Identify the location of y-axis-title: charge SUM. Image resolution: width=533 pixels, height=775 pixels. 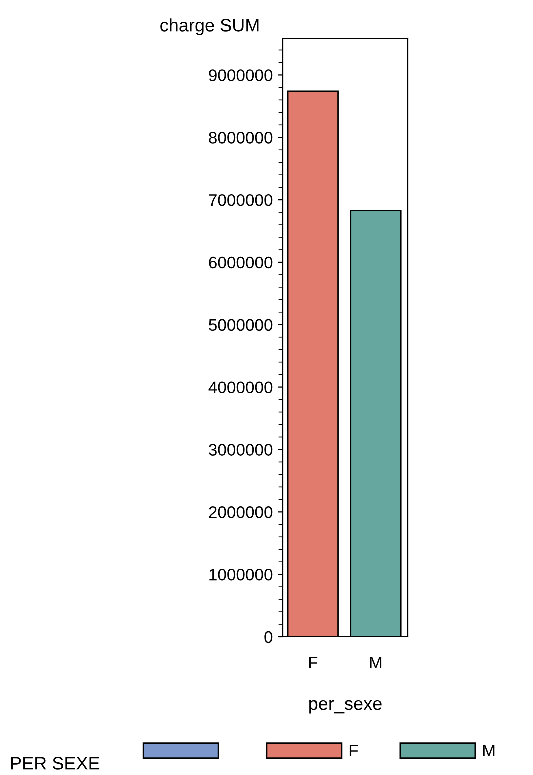
(209, 27).